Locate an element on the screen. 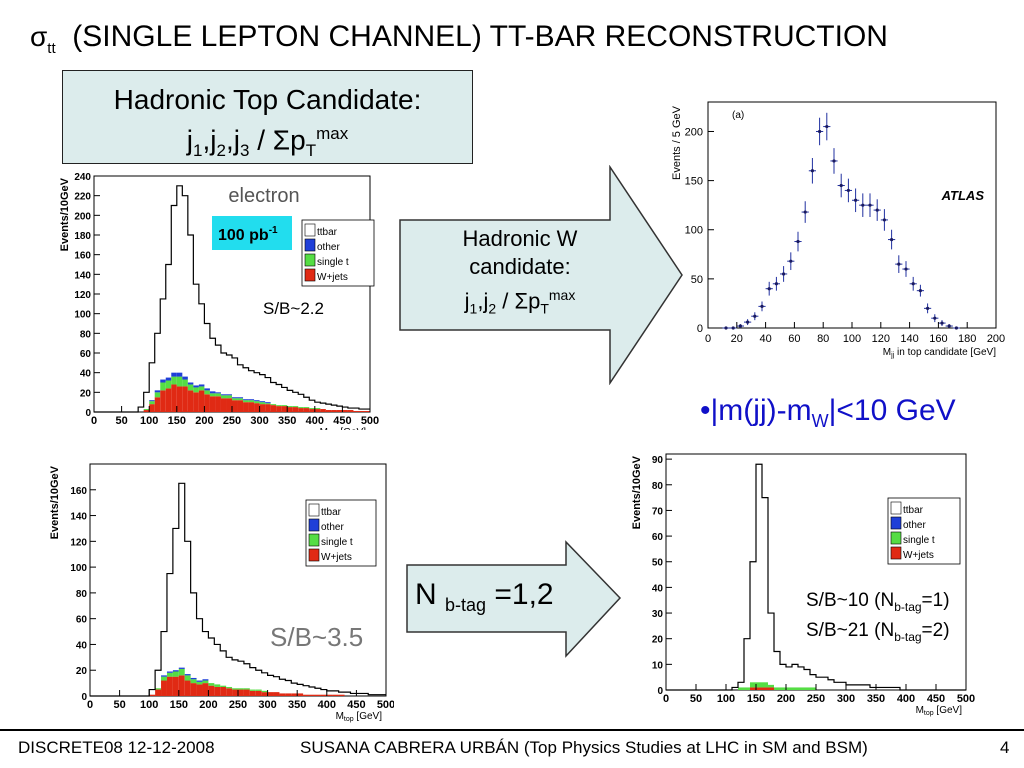  y-tick-label: 20 is located at coordinates (658, 640).